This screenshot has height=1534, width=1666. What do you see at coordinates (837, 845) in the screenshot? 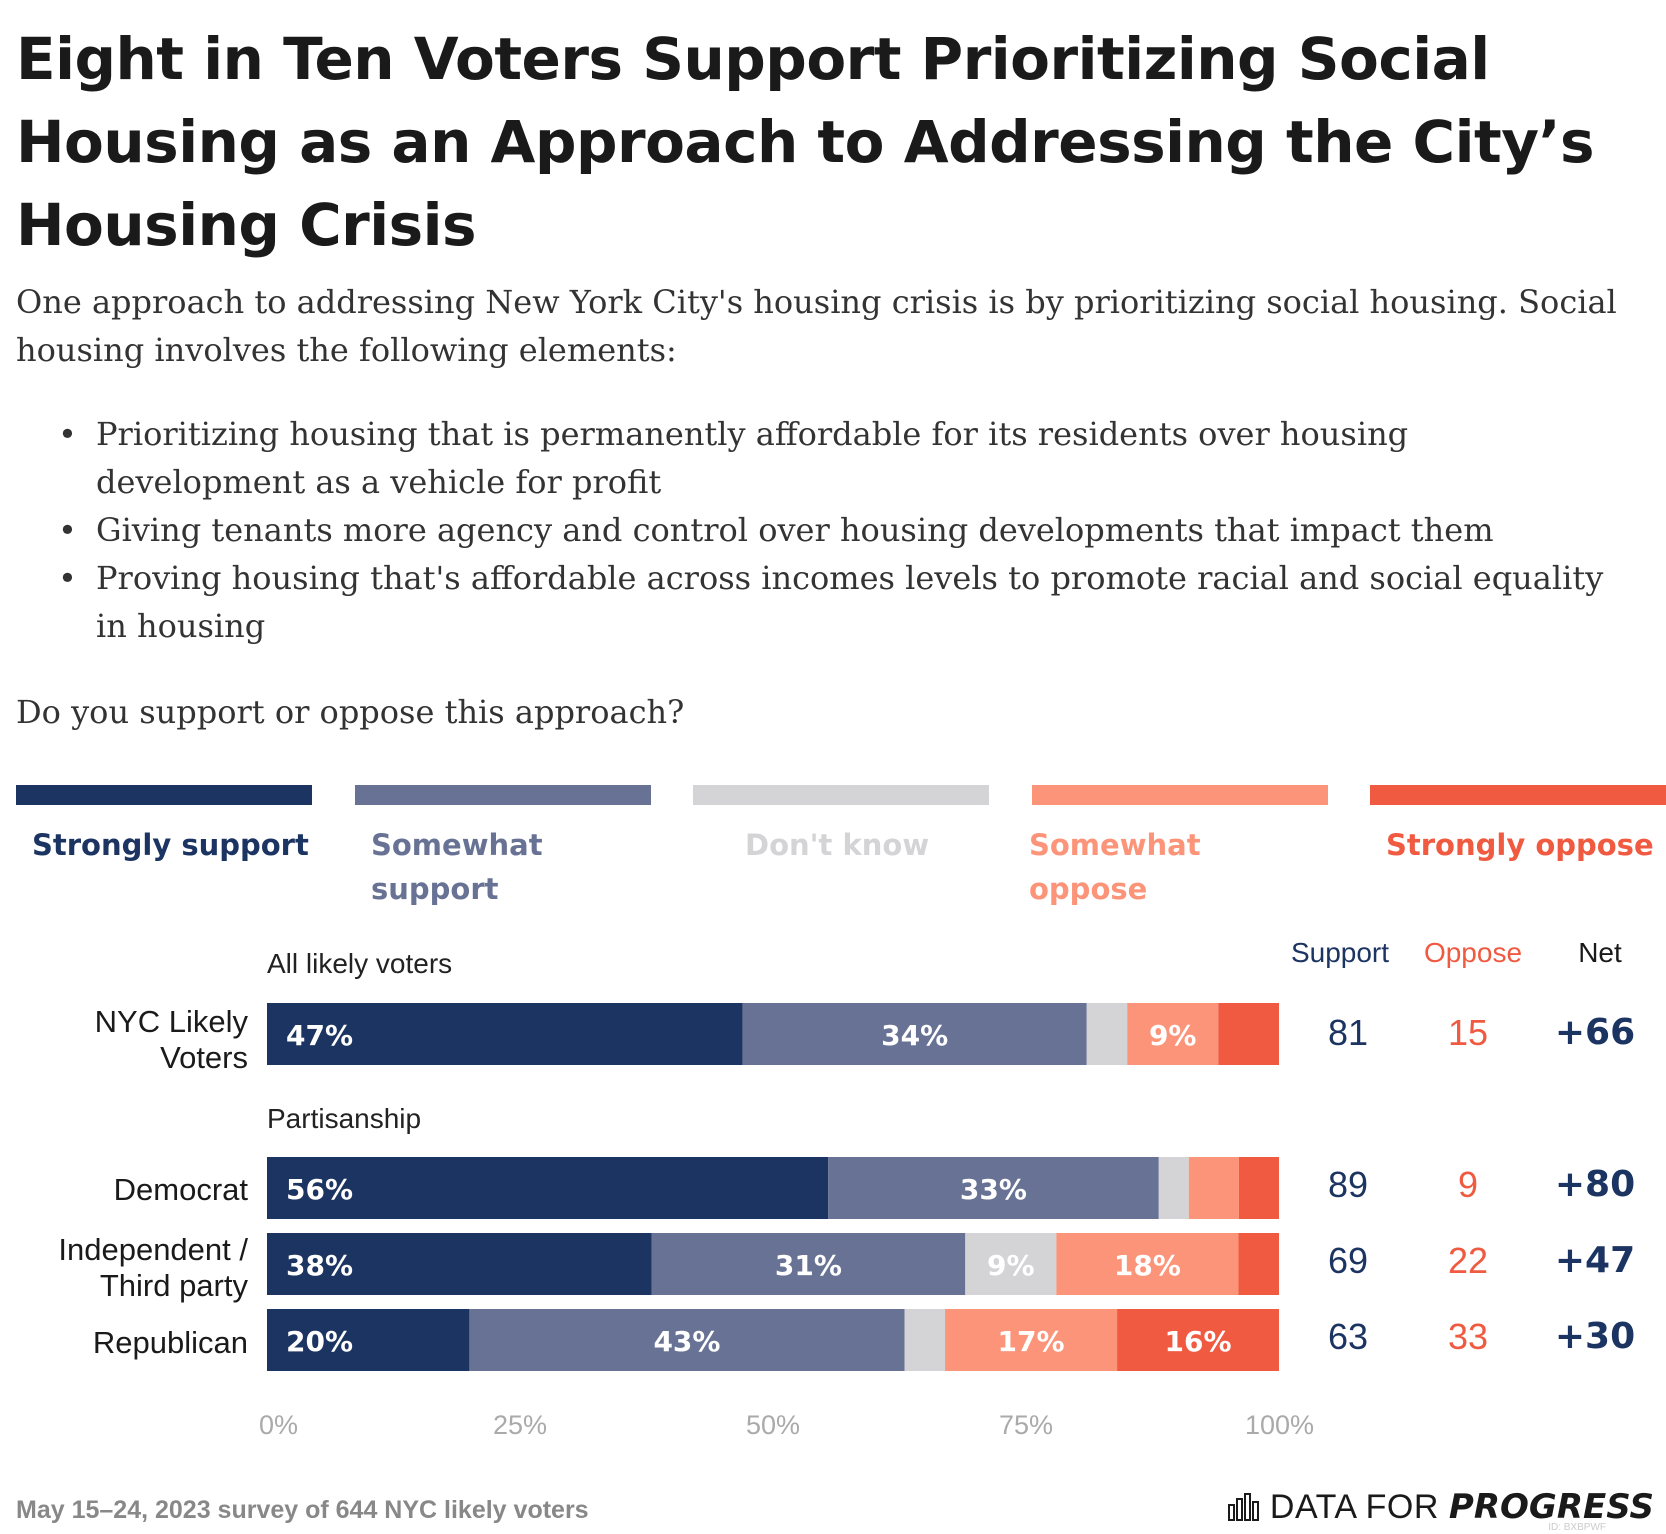
I see `legend-label: Don't know` at bounding box center [837, 845].